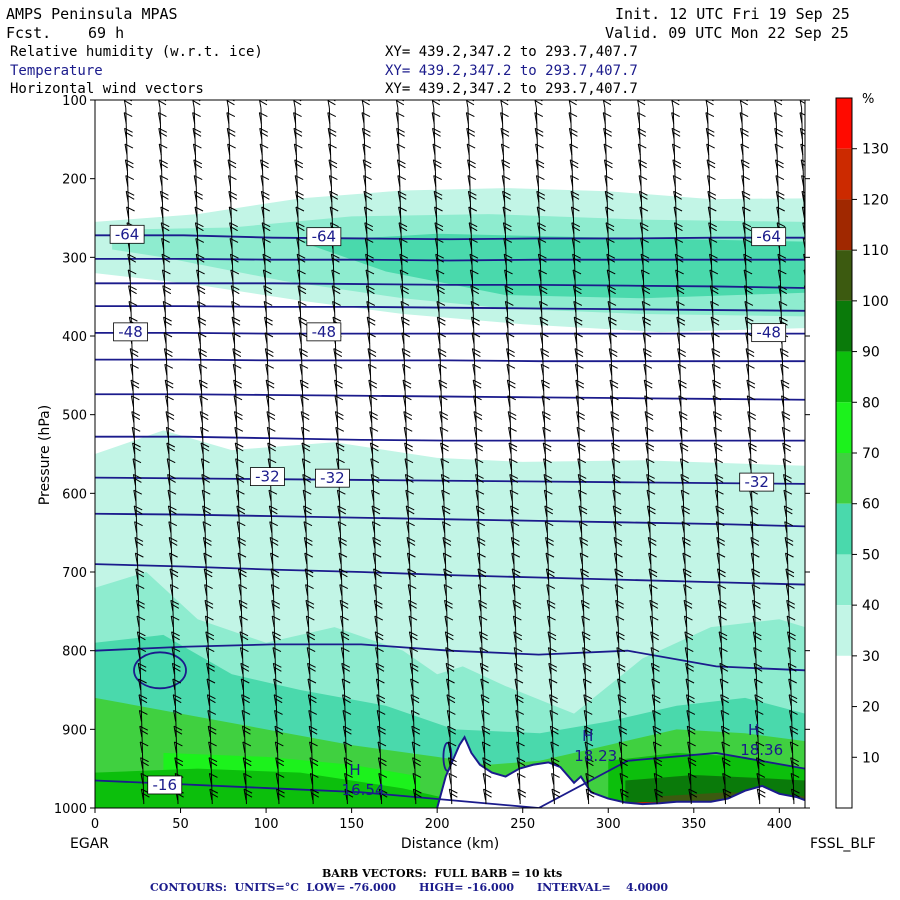  What do you see at coordinates (324, 237) in the screenshot?
I see `contour-label-text: -64` at bounding box center [324, 237].